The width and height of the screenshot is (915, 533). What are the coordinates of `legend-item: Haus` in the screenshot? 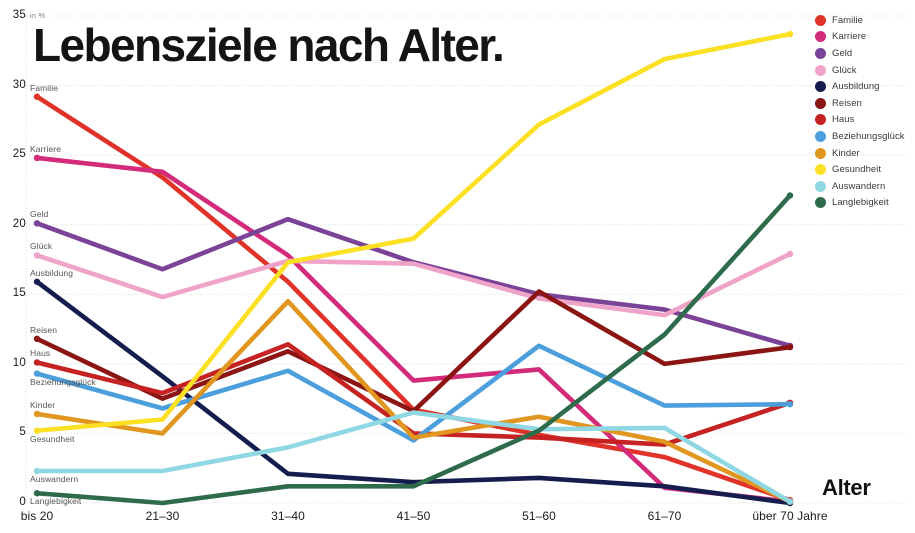 It's located at (865, 120).